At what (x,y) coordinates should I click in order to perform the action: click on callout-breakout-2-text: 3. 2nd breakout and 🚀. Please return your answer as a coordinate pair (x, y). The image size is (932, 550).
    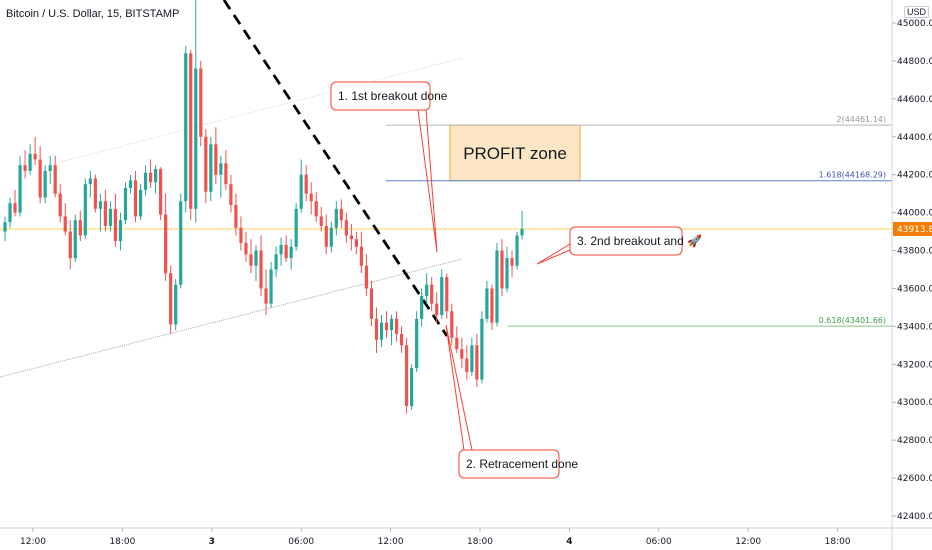
    Looking at the image, I should click on (639, 241).